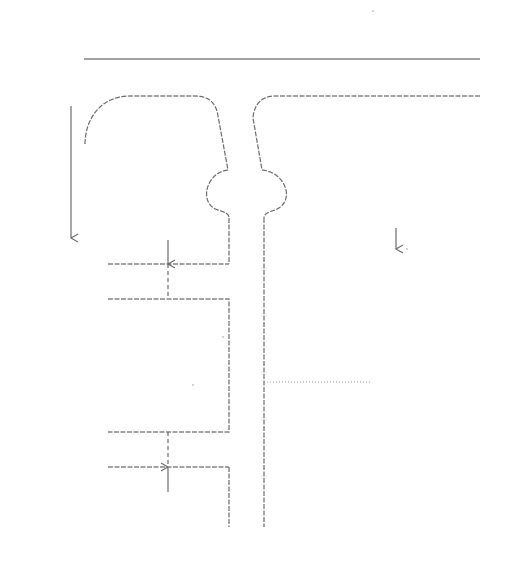  Describe the element at coordinates (366, 133) in the screenshot. I see `right-curved-branch` at that location.